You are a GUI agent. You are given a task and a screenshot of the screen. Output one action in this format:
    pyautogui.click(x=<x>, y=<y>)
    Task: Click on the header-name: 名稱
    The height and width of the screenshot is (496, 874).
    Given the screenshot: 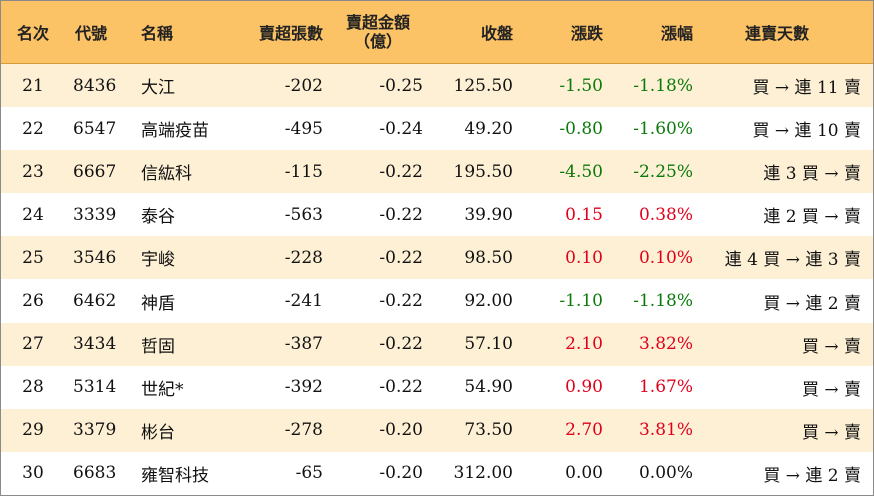 What is the action you would take?
    pyautogui.click(x=157, y=33)
    